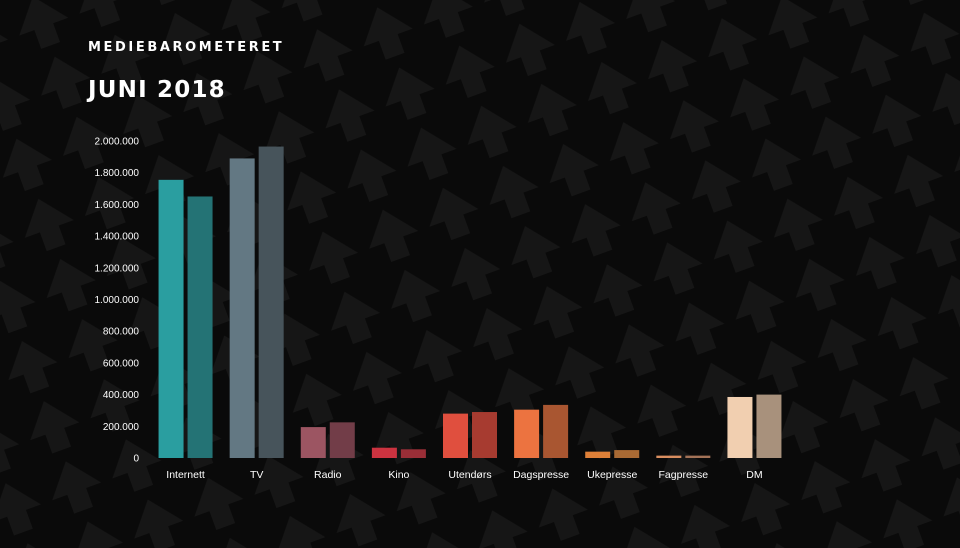 The height and width of the screenshot is (548, 960). I want to click on x-category-label: Ukepresse, so click(612, 475).